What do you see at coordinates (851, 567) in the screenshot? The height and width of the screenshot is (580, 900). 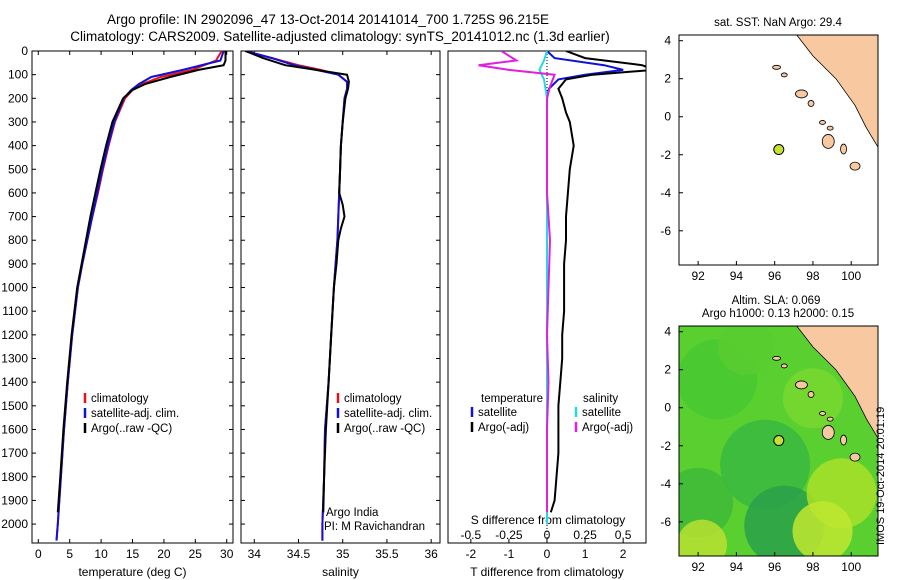 I see `sla-map-xtick-label: 100` at bounding box center [851, 567].